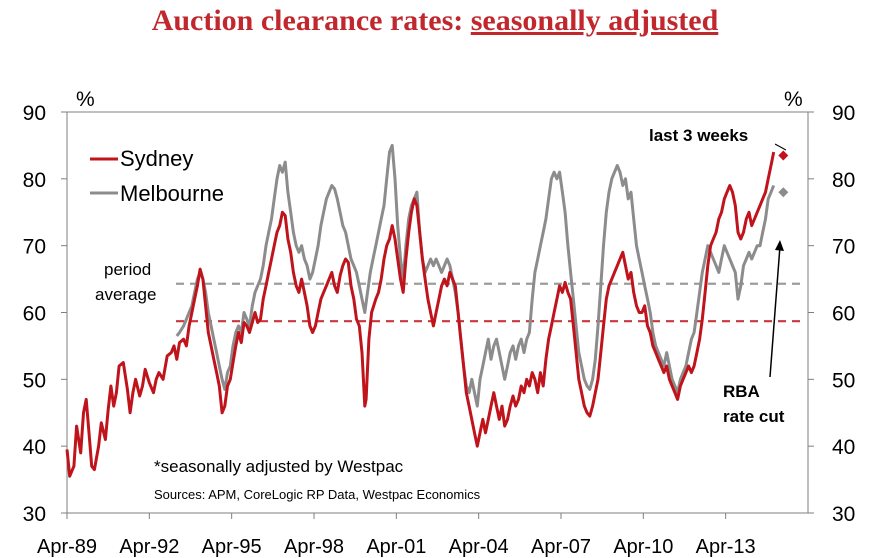  Describe the element at coordinates (172, 193) in the screenshot. I see `legend-label-melbourne: Melbourne` at that location.